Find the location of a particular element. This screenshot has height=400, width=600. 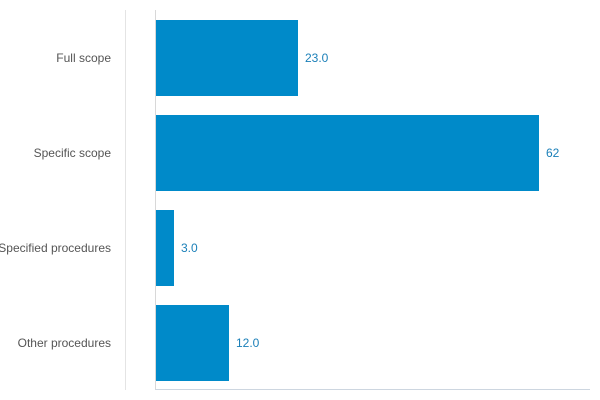

bar-specified-procedures is located at coordinates (165, 248).